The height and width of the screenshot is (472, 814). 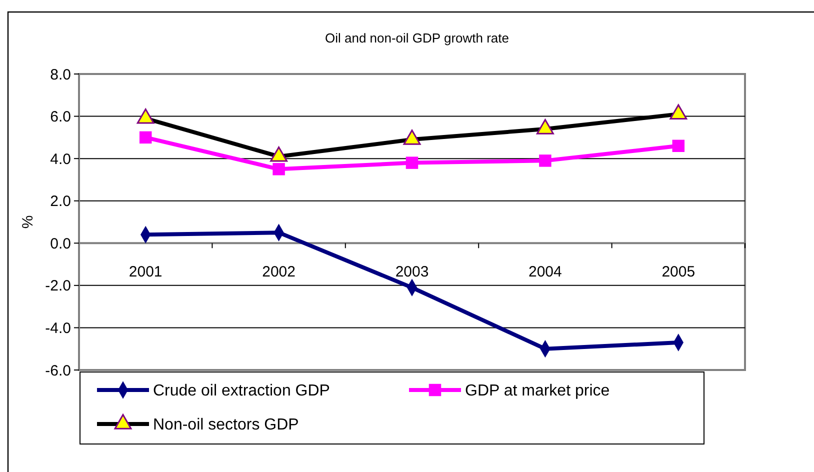 I want to click on chart-title: Oil and non-oil GDP growth rate, so click(x=417, y=38).